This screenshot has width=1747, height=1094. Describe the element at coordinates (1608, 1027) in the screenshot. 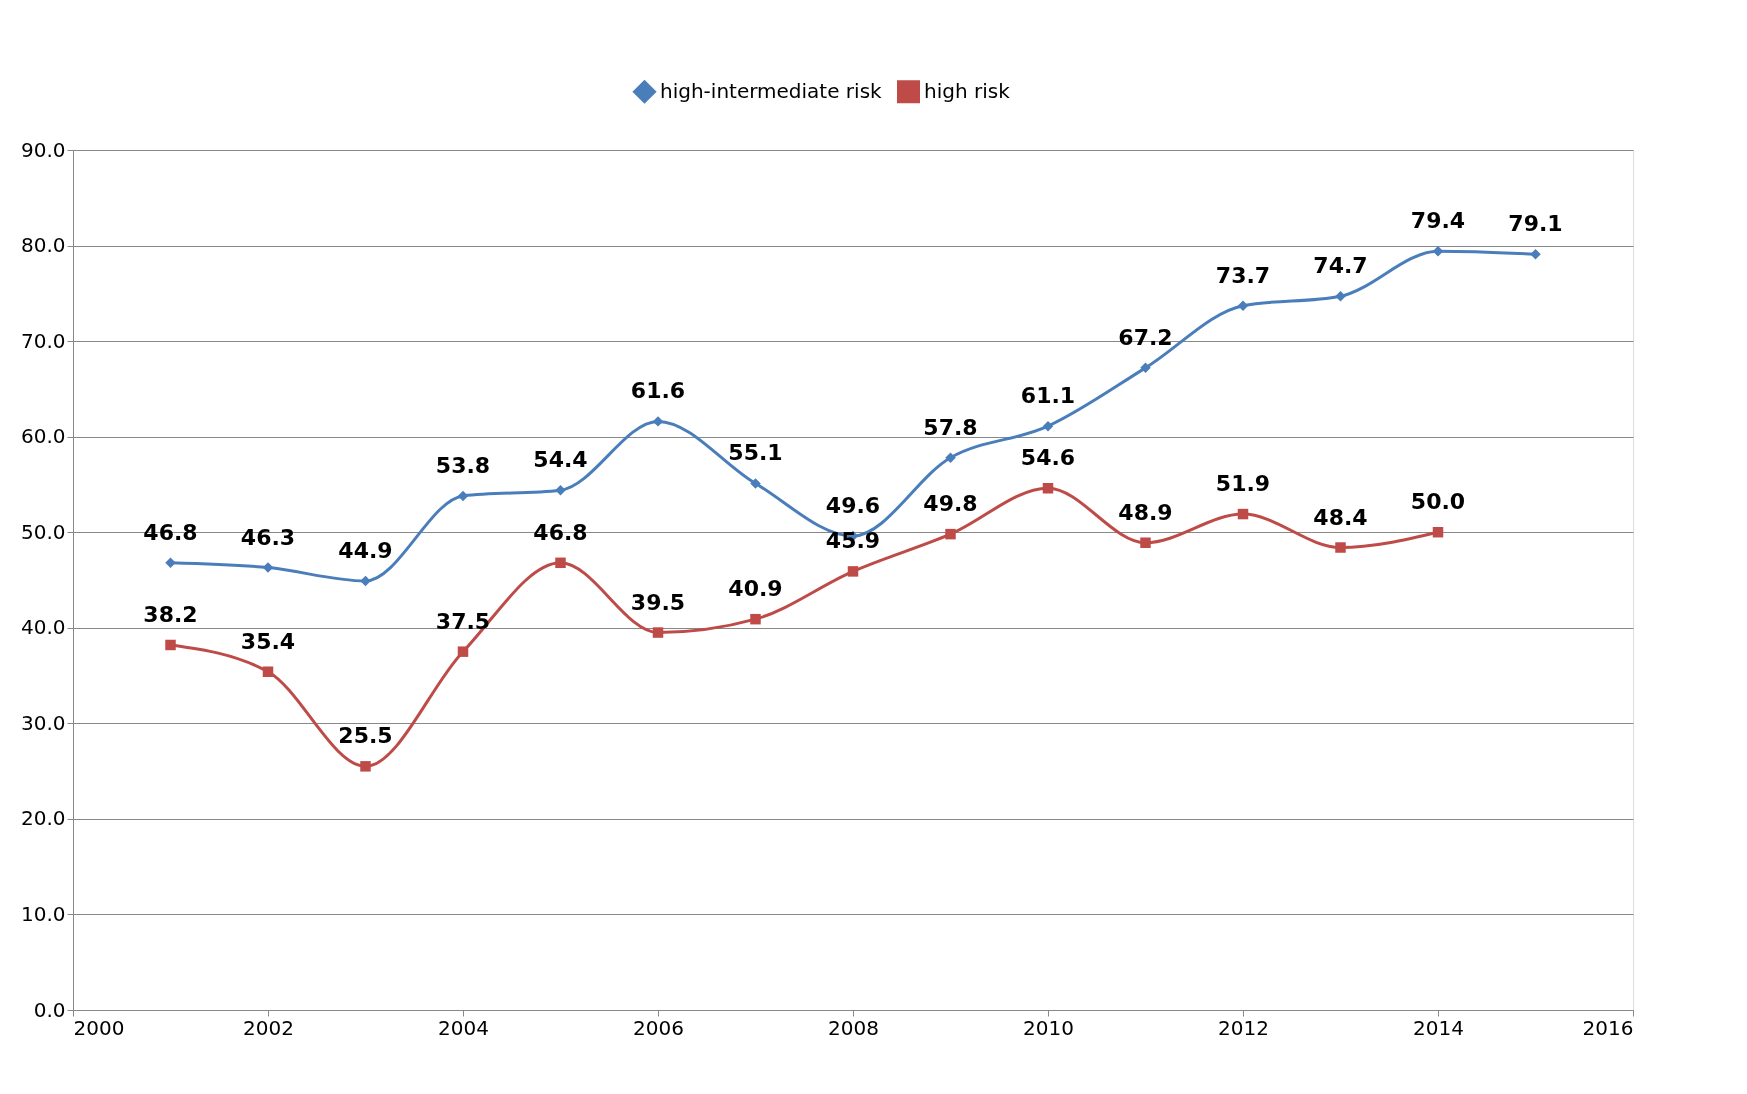

I see `x-tick-label: 2016` at that location.